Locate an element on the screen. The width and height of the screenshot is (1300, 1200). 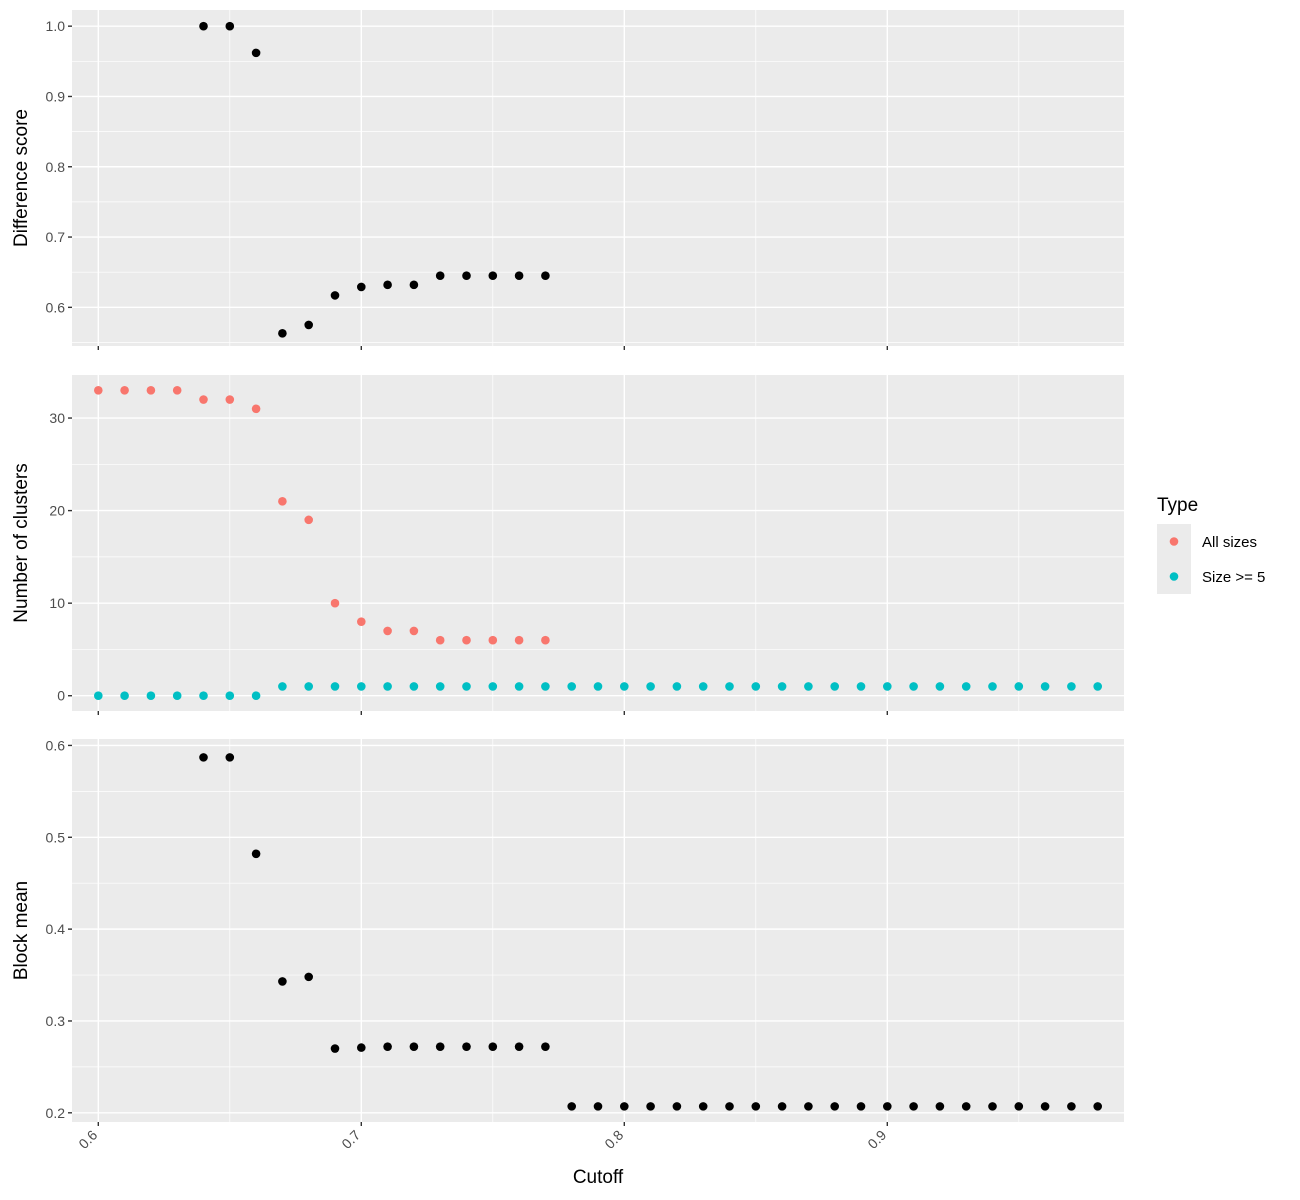
y-tick-label: 0.7 is located at coordinates (56, 237).